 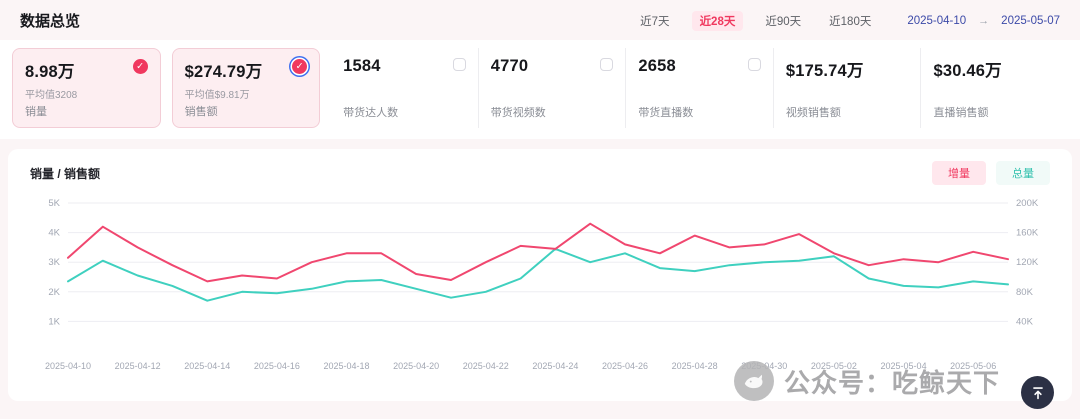 I want to click on svg-text: 2025-04-28, so click(x=695, y=366).